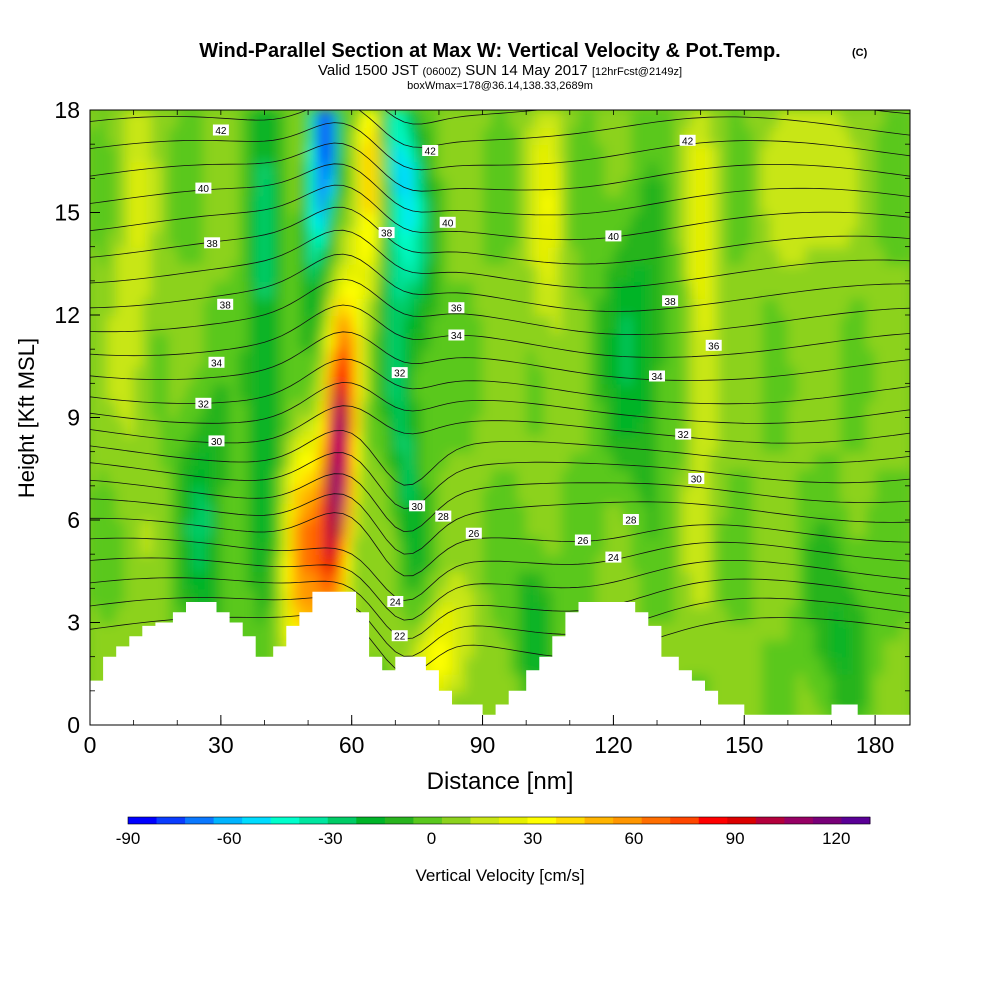  What do you see at coordinates (500, 282) in the screenshot?
I see `isentrope-line` at bounding box center [500, 282].